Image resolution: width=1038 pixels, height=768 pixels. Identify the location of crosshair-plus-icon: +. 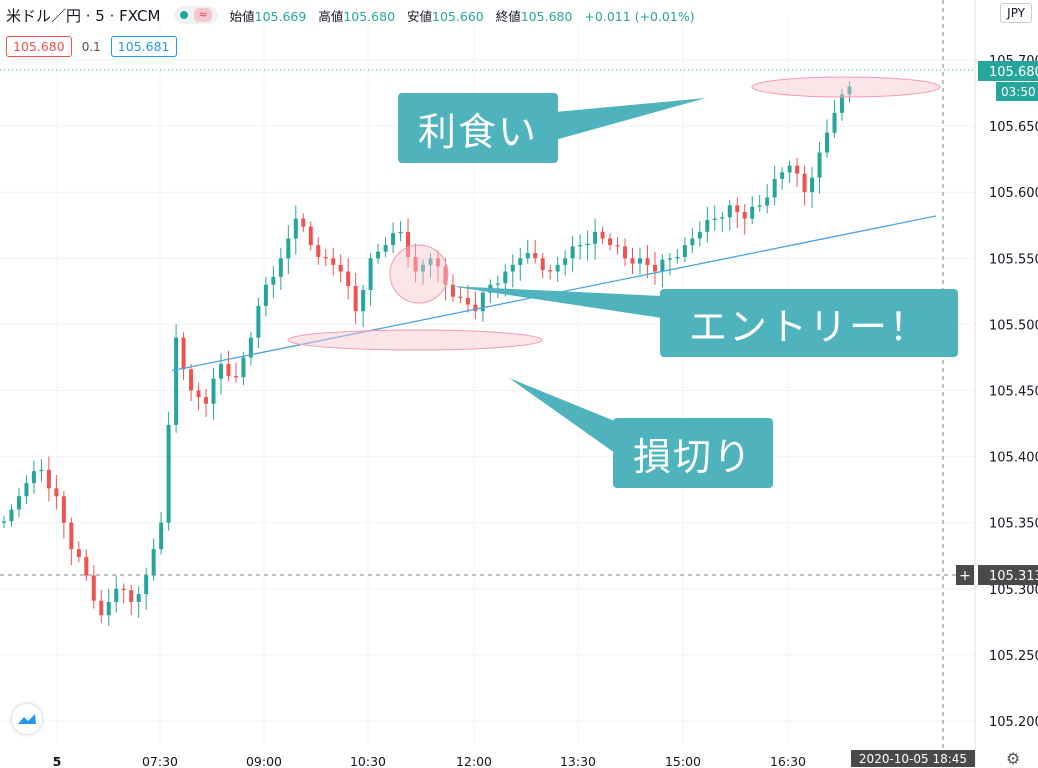
(965, 576).